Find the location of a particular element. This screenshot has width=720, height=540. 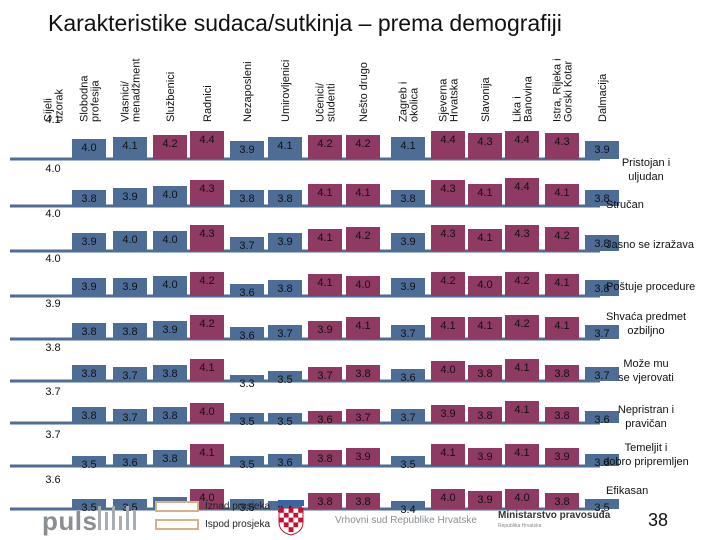

value-label-r3-c4: 4.2 is located at coordinates (206, 281).